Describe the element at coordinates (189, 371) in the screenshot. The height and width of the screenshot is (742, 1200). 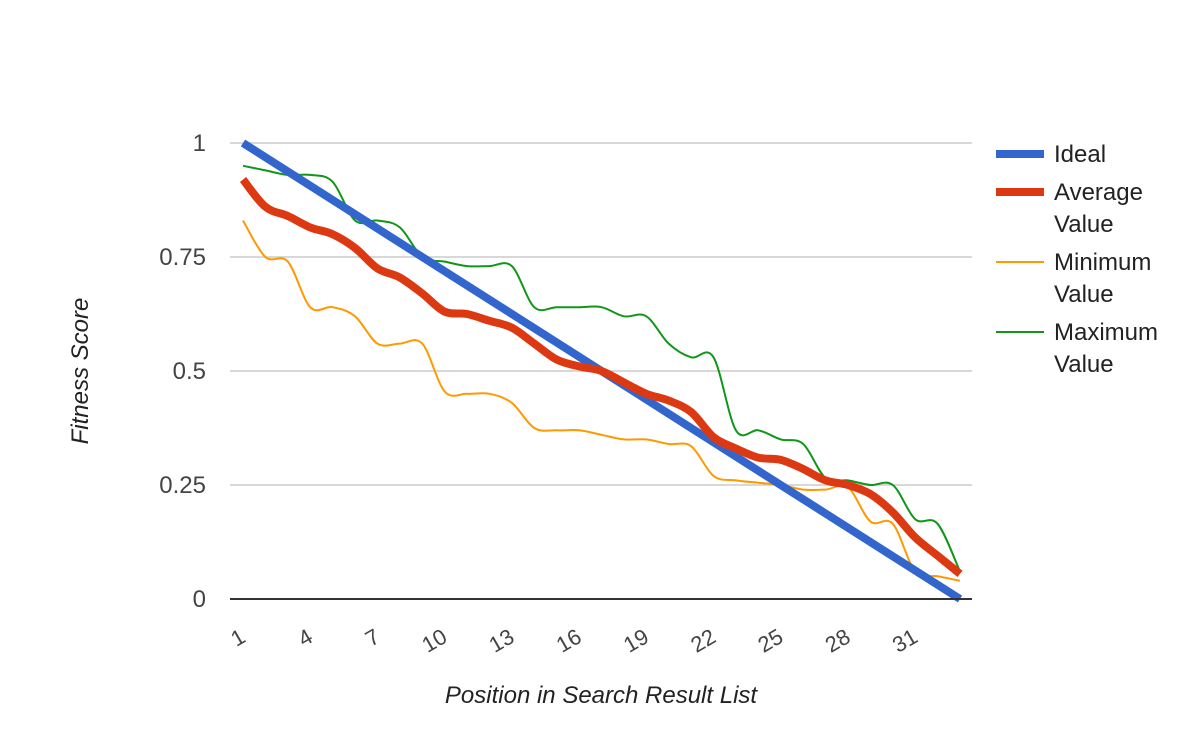
I see `y-tick-label: 0.5` at that location.